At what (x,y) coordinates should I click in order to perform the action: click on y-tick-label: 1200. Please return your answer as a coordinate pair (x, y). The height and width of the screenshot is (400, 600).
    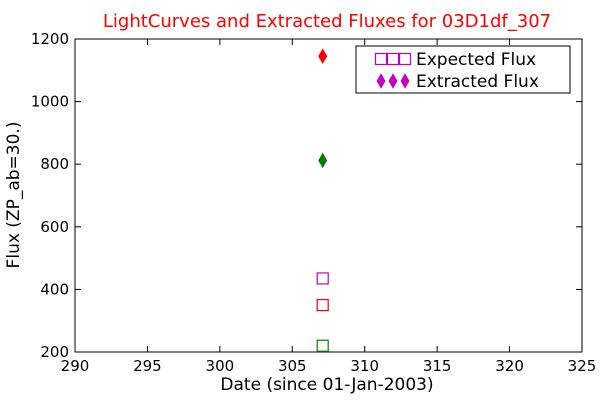
    Looking at the image, I should click on (50, 39).